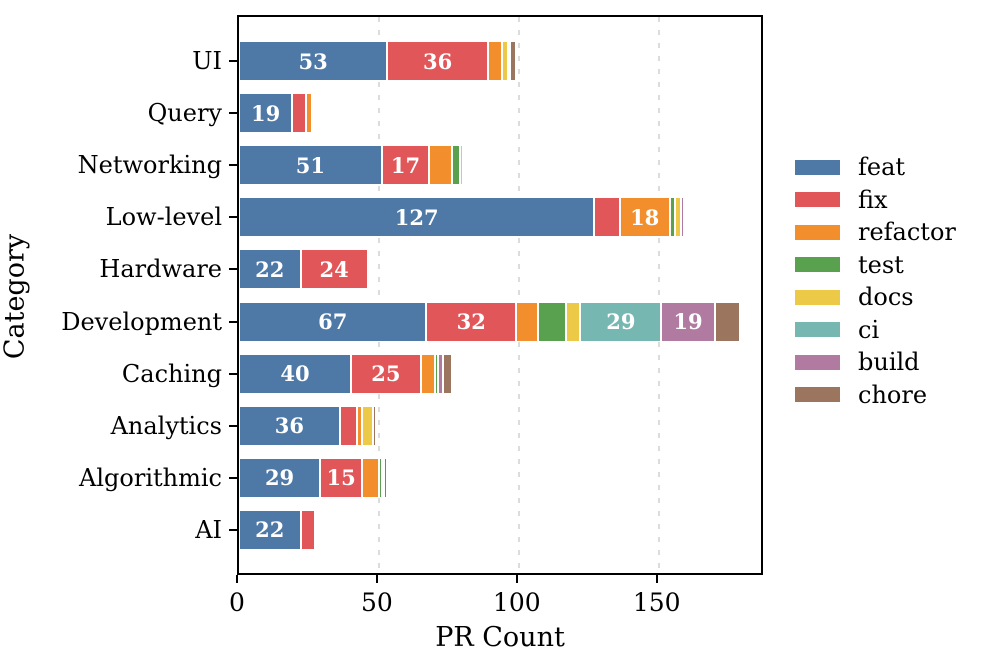 This screenshot has width=996, height=664. What do you see at coordinates (875, 167) in the screenshot?
I see `legend-item-feat: feat` at bounding box center [875, 167].